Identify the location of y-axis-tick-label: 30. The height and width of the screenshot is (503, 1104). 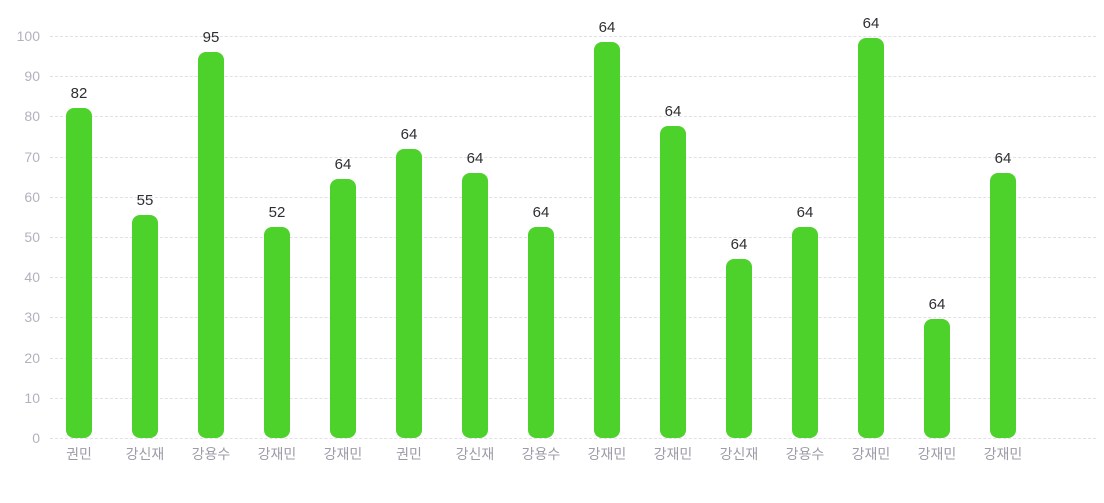
(32, 317).